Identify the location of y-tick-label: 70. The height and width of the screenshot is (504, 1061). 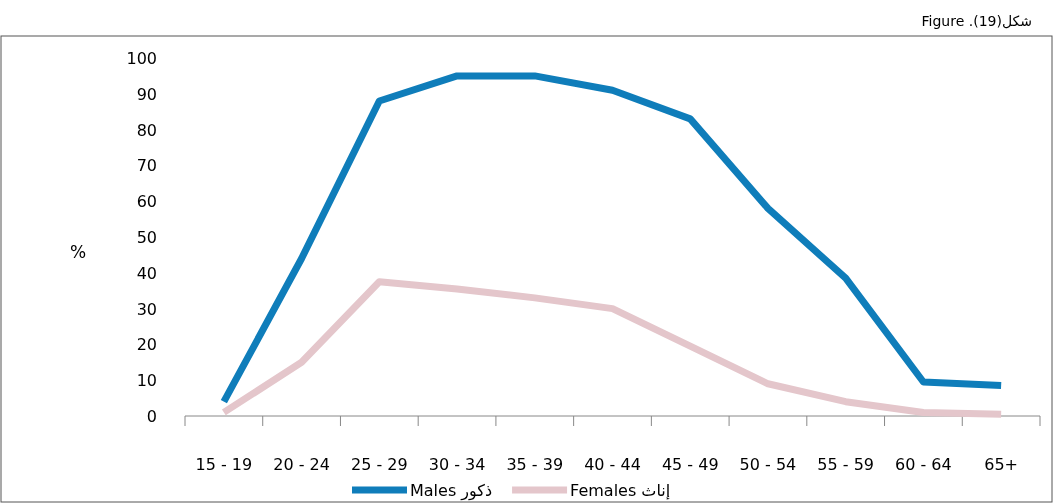
(146, 166).